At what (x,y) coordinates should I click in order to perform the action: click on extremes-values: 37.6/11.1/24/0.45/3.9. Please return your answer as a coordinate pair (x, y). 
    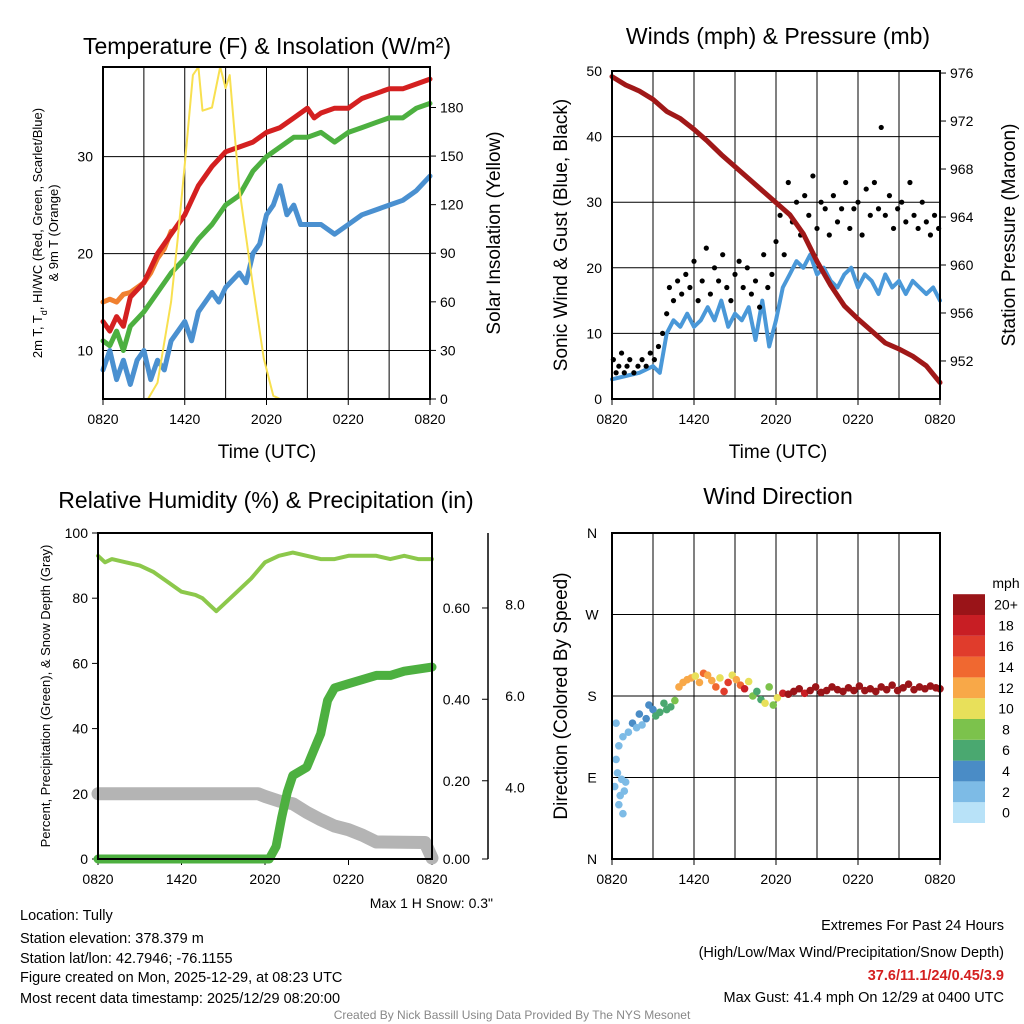
    Looking at the image, I should click on (936, 976).